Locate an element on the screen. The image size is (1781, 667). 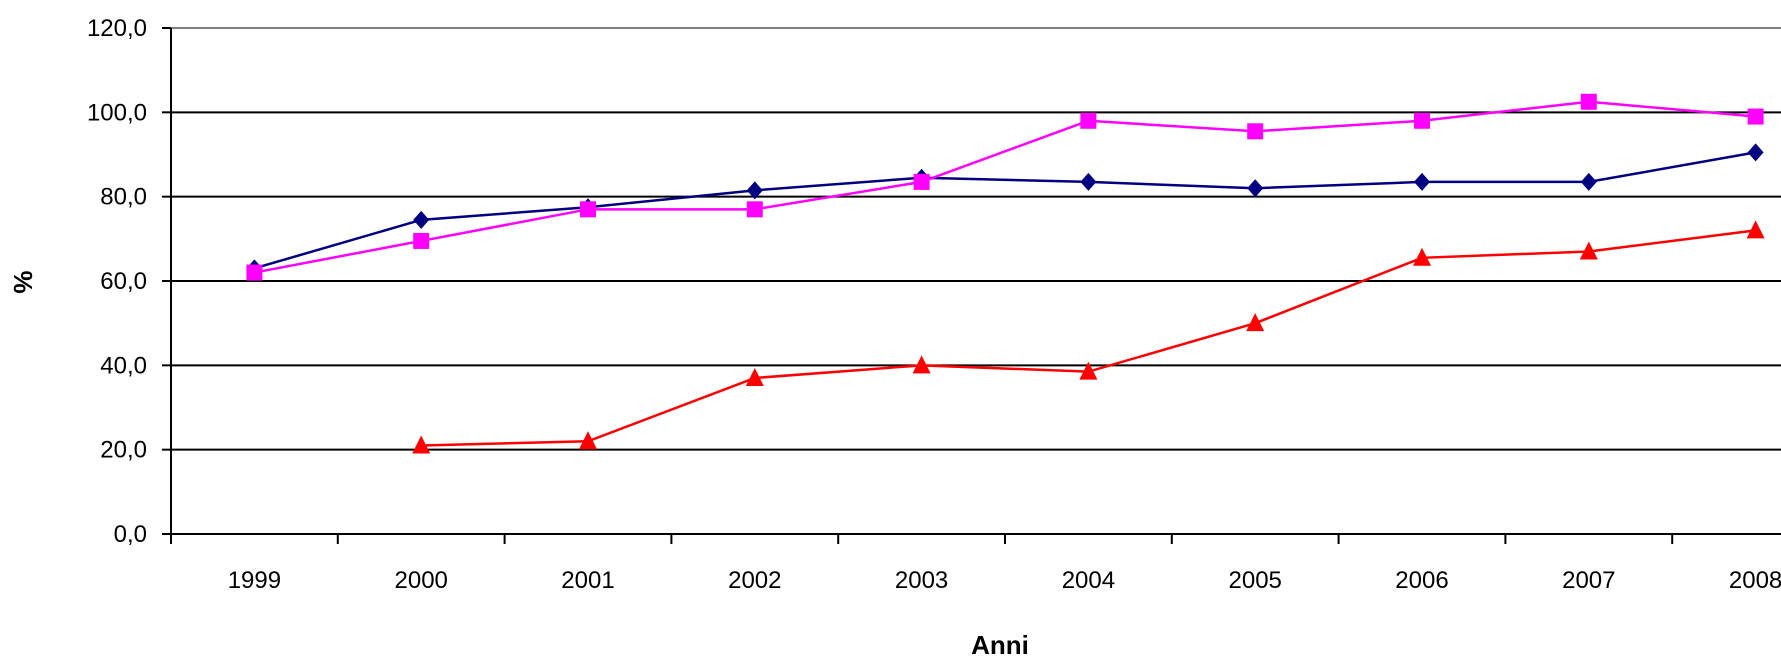
x-tick-label: 2003 is located at coordinates (921, 580).